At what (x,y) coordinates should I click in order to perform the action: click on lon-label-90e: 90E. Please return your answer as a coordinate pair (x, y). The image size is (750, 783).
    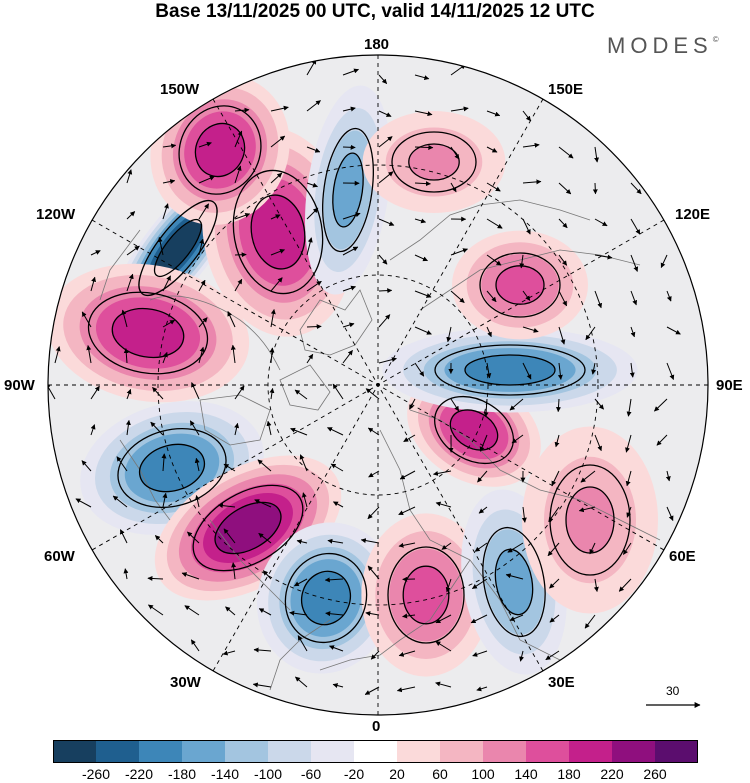
    Looking at the image, I should click on (729, 385).